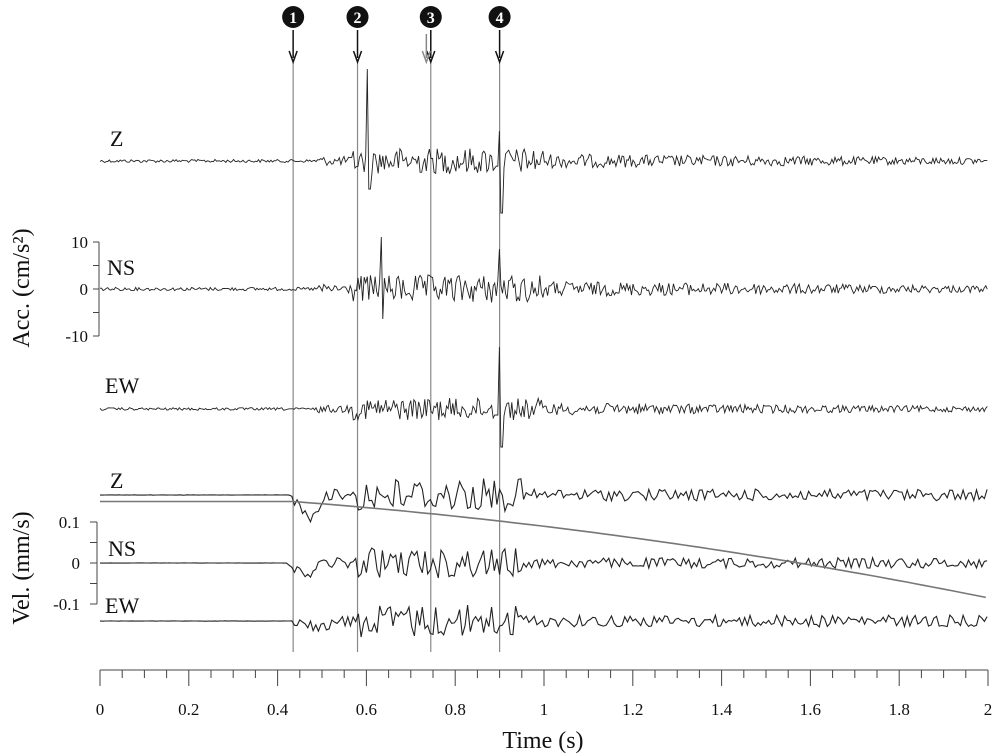 The image size is (1000, 756). I want to click on acc-axis-title: Acc. (cm/s²), so click(22, 287).